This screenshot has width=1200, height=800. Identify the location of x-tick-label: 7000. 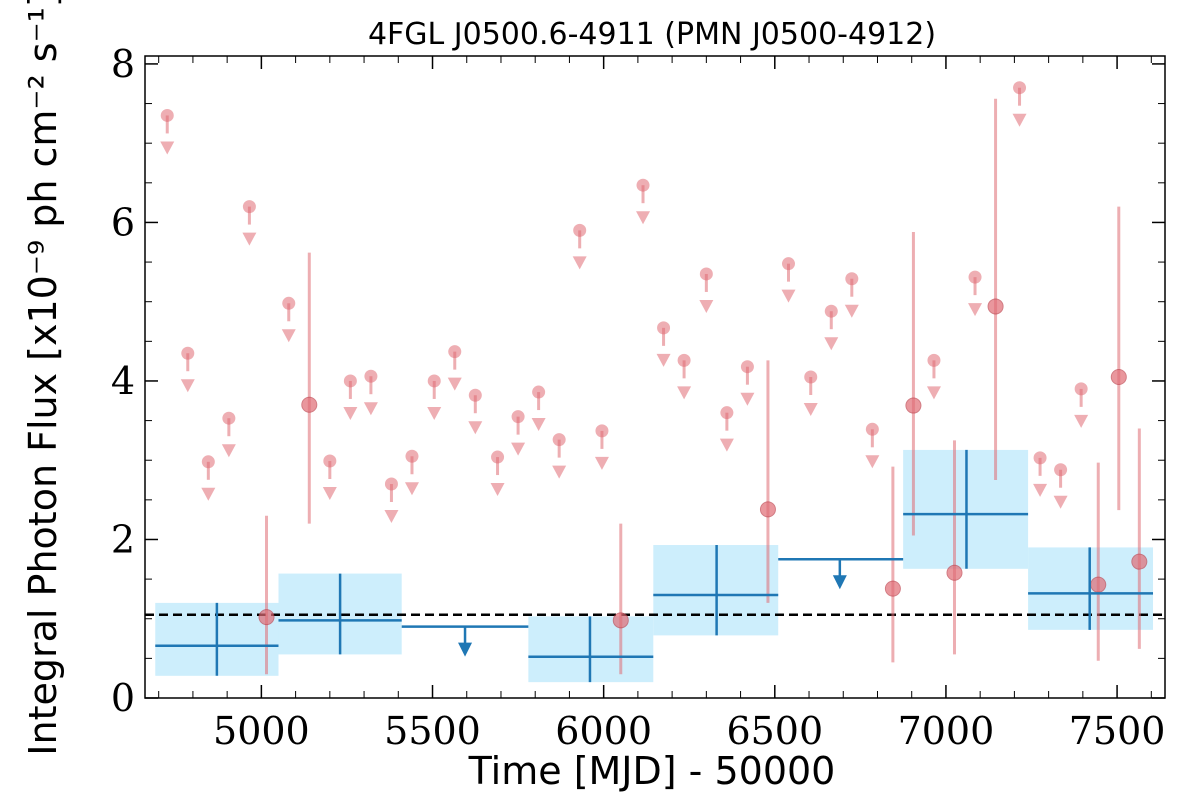
(946, 731).